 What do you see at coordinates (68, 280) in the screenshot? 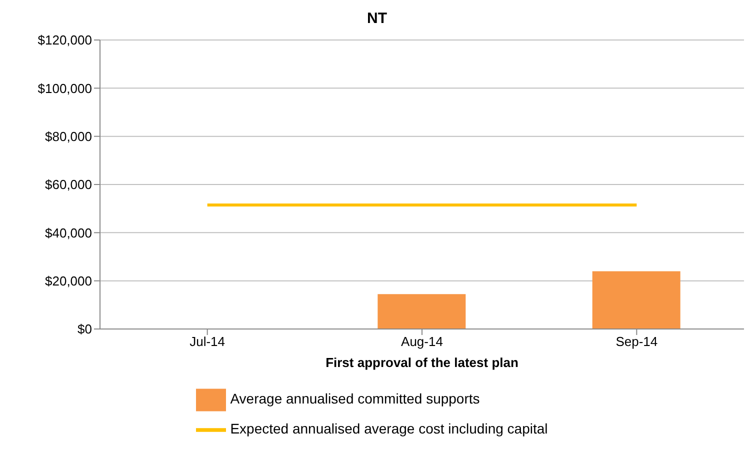
I see `y-tick-label: $20,000` at bounding box center [68, 280].